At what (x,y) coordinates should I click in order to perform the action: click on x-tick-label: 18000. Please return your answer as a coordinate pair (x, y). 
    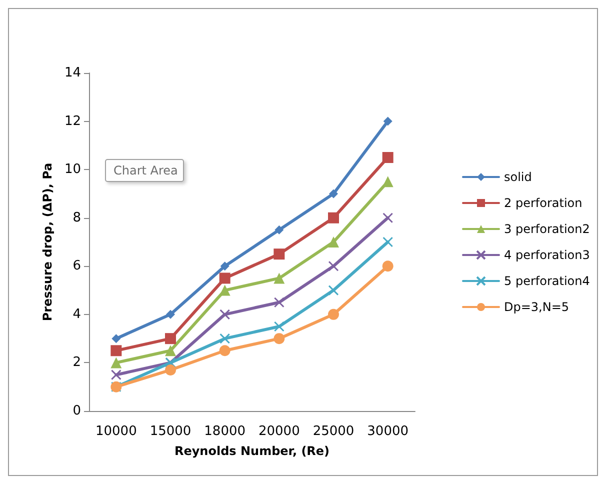
    Looking at the image, I should click on (225, 431).